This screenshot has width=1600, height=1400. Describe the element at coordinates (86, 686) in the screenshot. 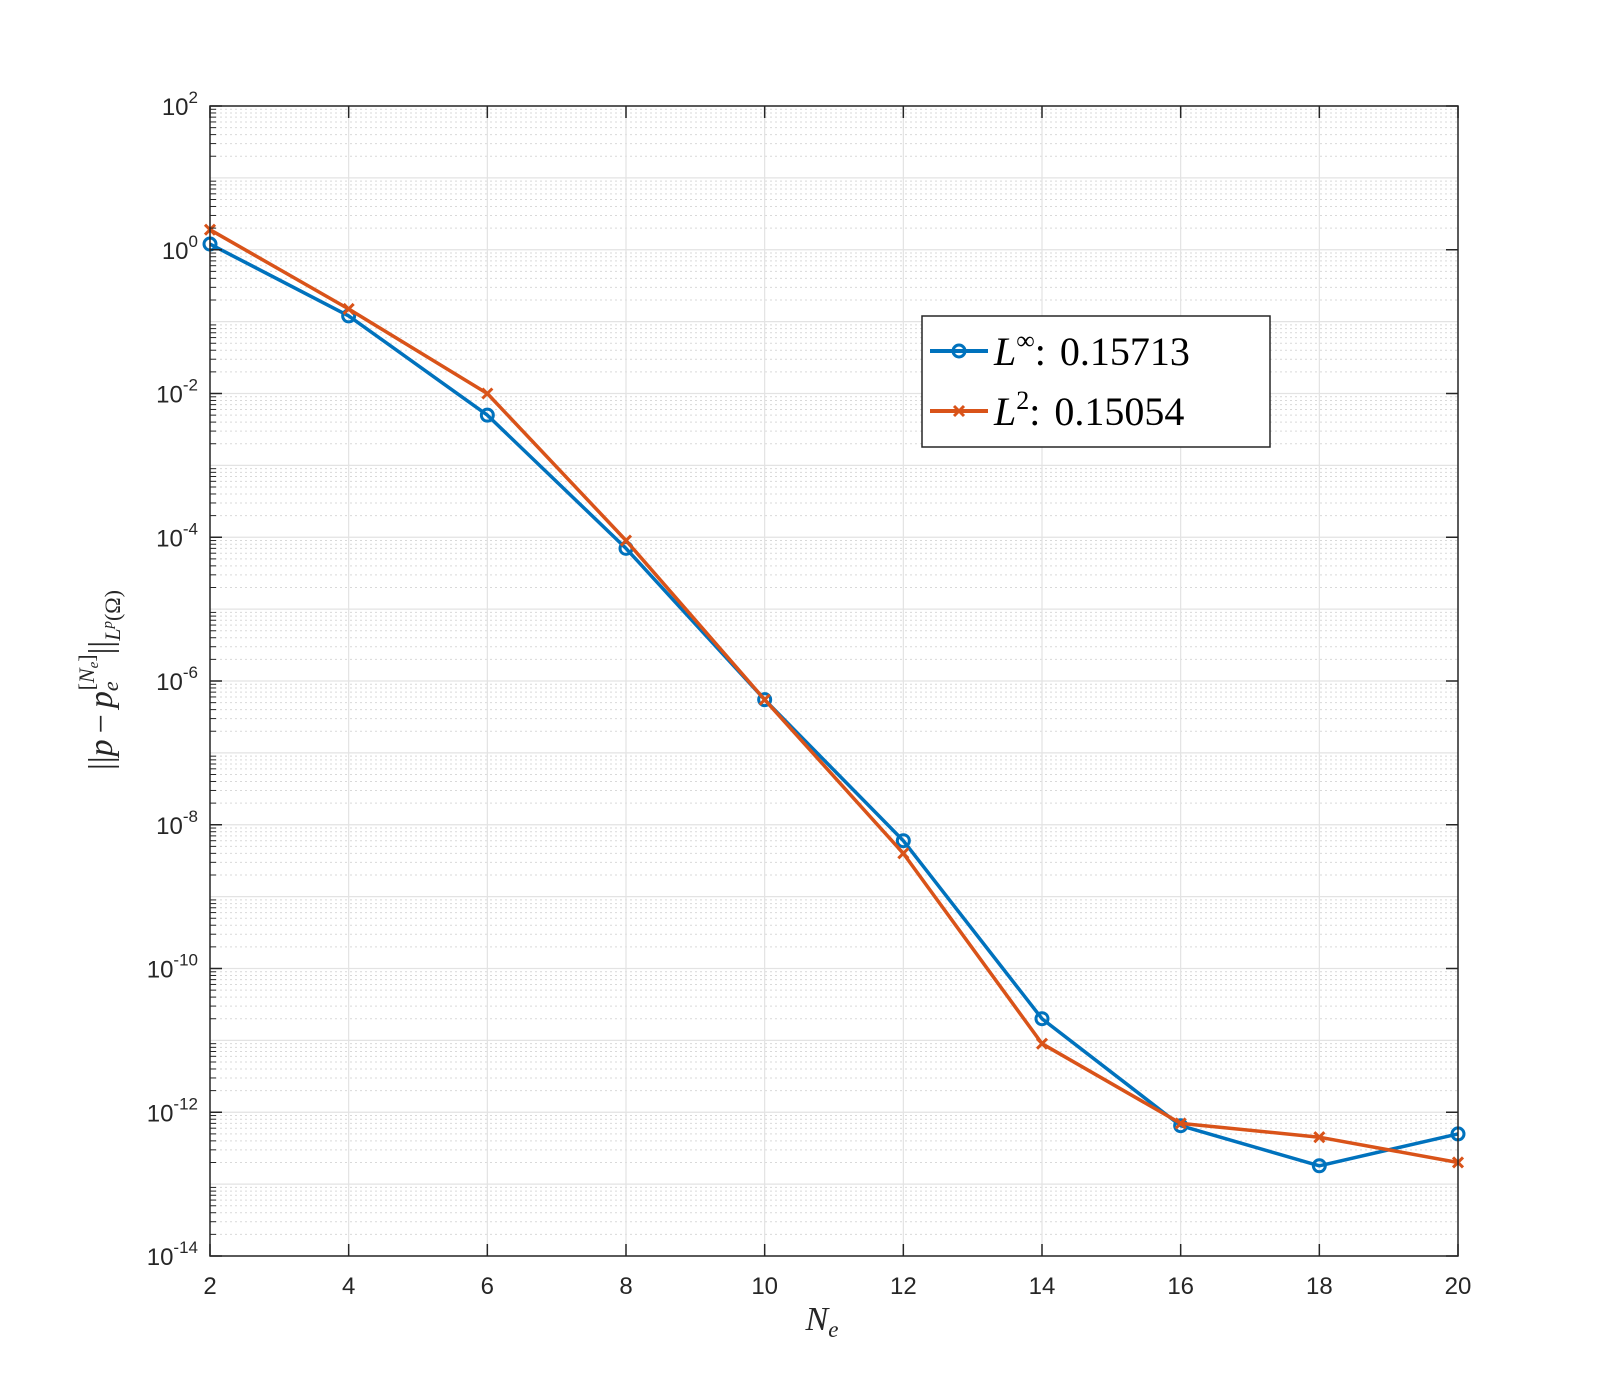

I see `y-label-bracket-open: [` at that location.